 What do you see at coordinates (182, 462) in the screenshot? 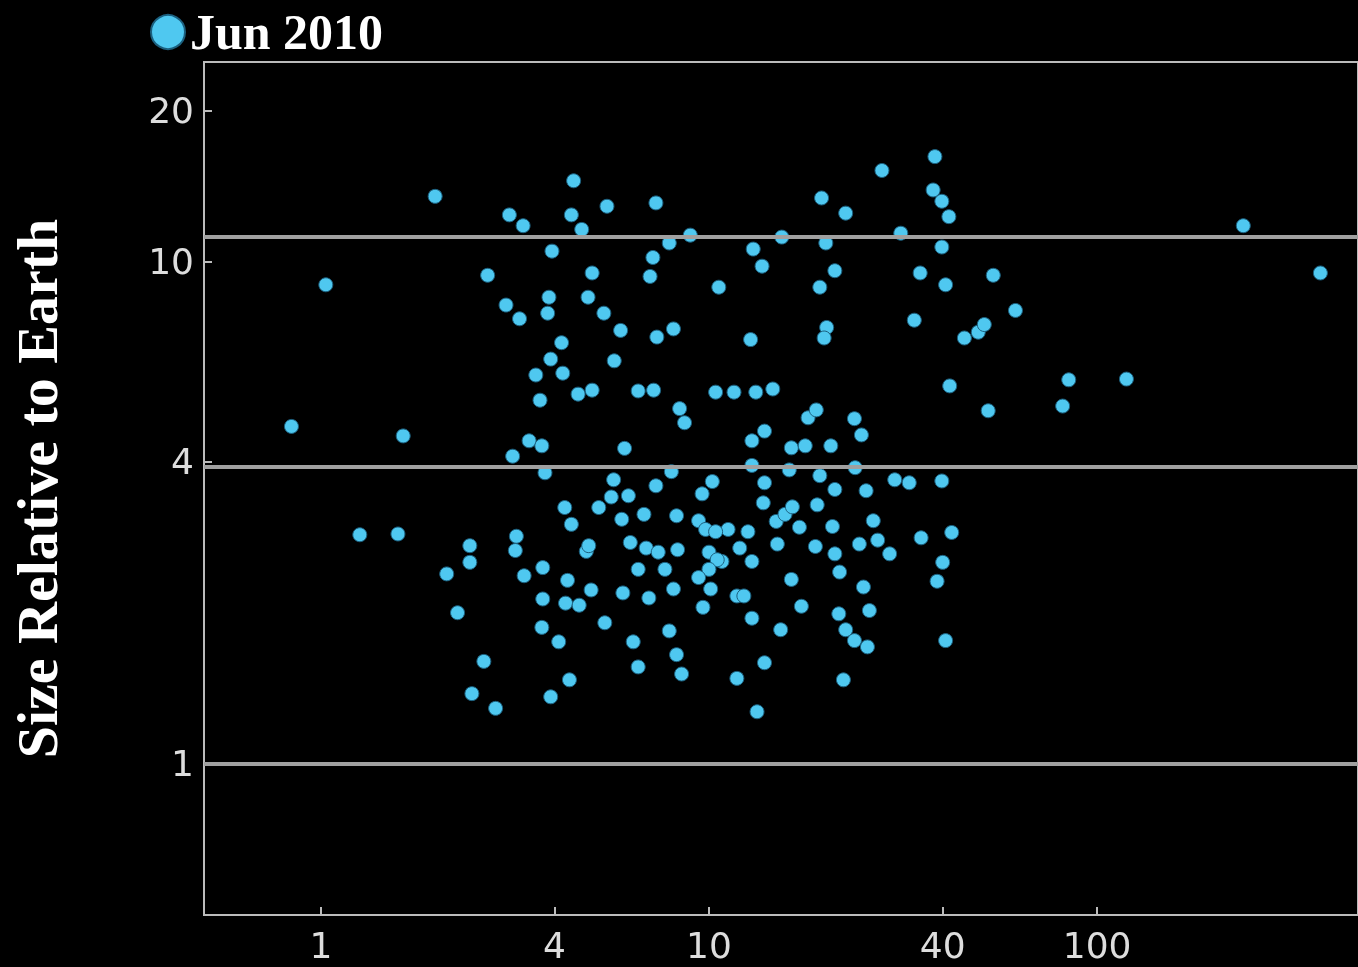
I see `y-tick-label: 4` at bounding box center [182, 462].